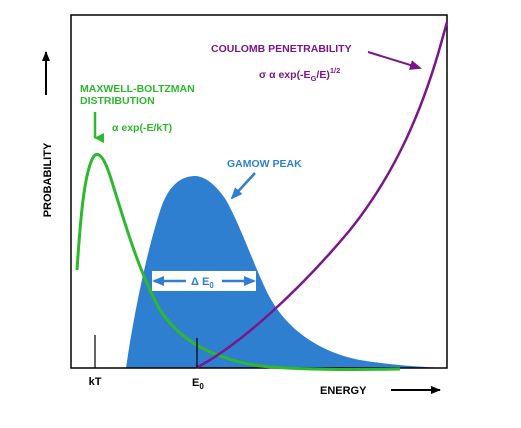  Describe the element at coordinates (322, 75) in the screenshot. I see `coulomb-formula-mid: /E)` at that location.